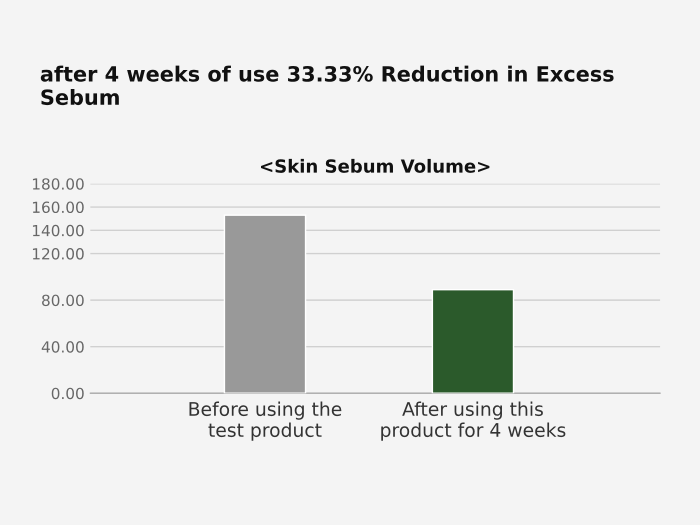  I want to click on y-tick-label: 140.00, so click(58, 230).